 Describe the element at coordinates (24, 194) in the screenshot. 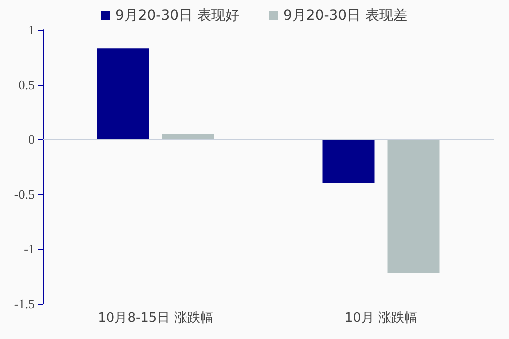

I see `y-tick-label: -0.5` at that location.